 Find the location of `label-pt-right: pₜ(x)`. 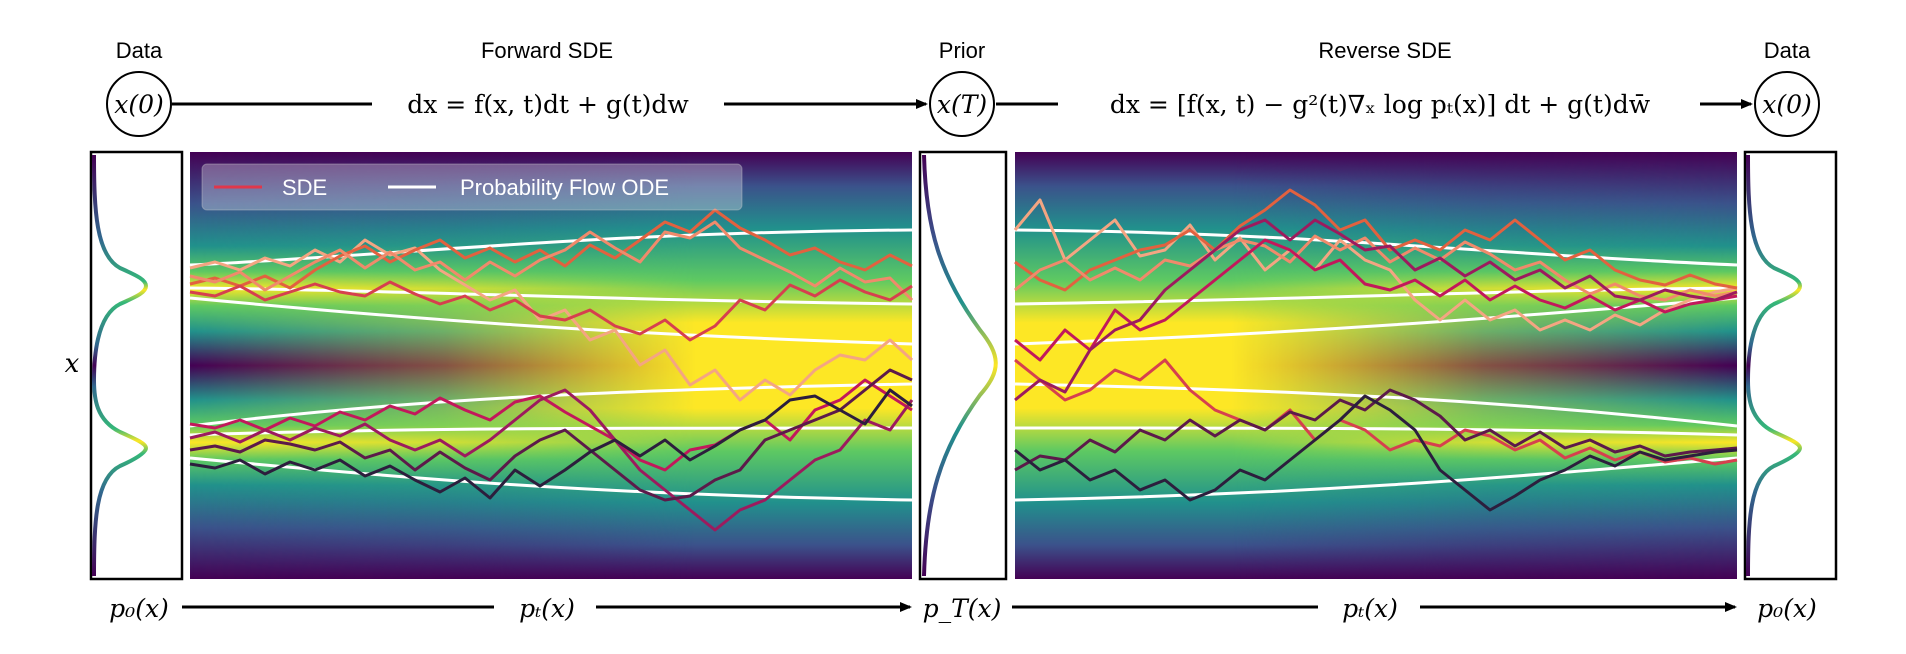

label-pt-right: pₜ(x) is located at coordinates (1370, 608).